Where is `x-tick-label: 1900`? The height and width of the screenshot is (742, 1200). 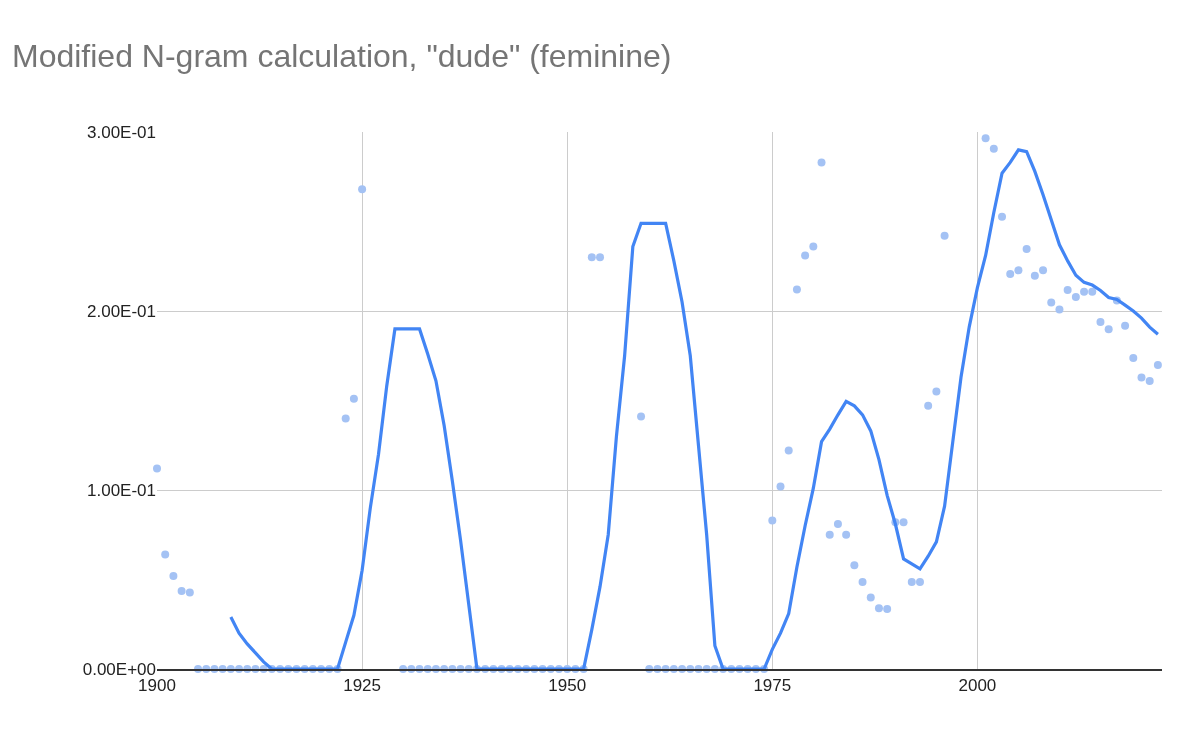
x-tick-label: 1900 is located at coordinates (157, 686).